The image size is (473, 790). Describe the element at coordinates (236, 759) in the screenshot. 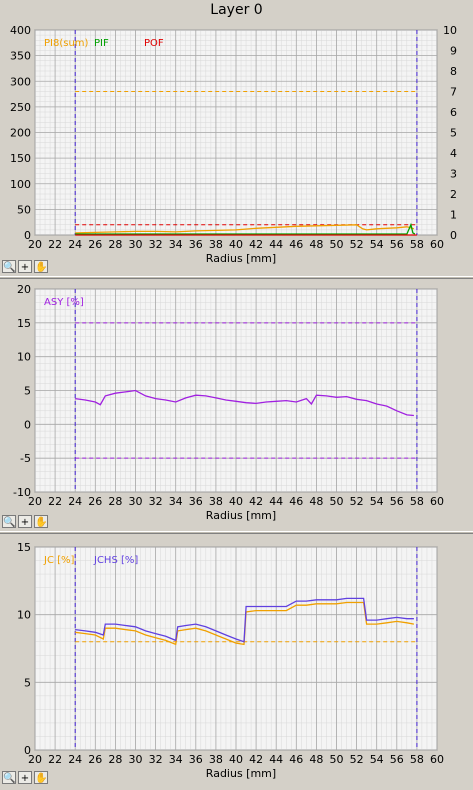

I see `x-tick-label: 40` at that location.